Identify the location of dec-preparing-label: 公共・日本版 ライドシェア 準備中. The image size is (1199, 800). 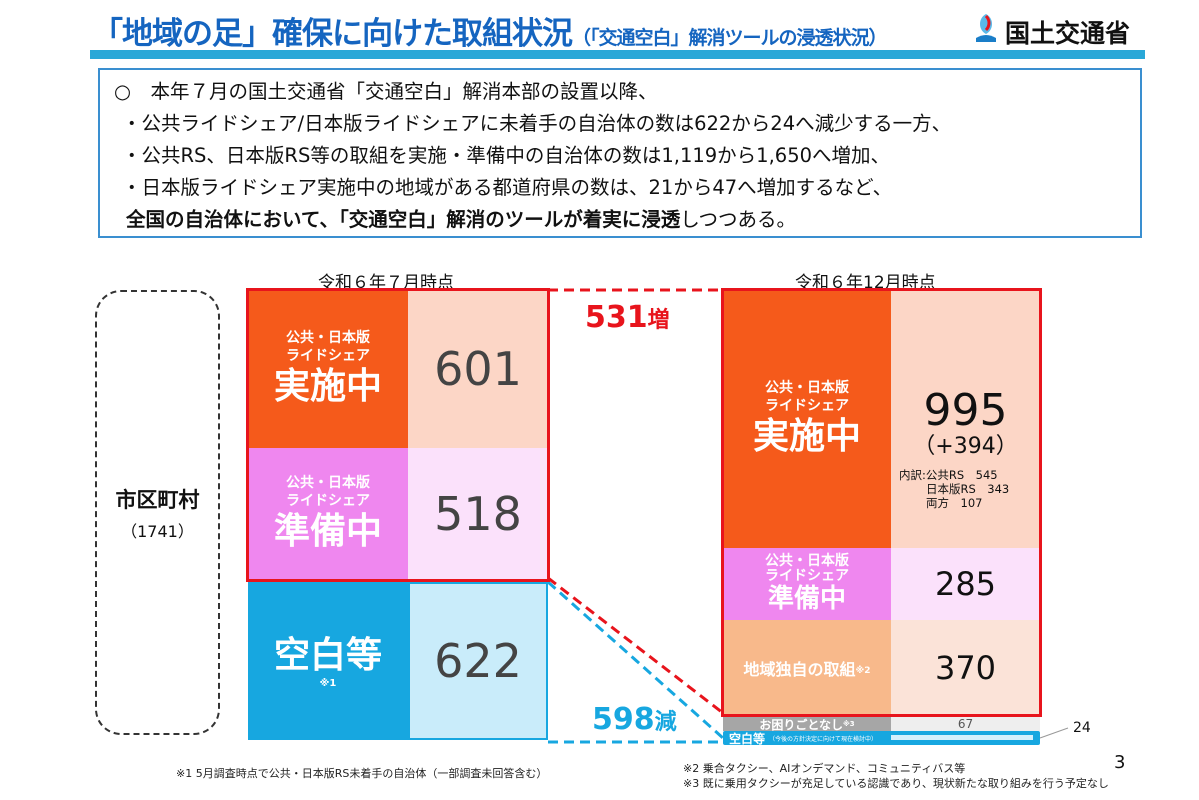
(807, 584).